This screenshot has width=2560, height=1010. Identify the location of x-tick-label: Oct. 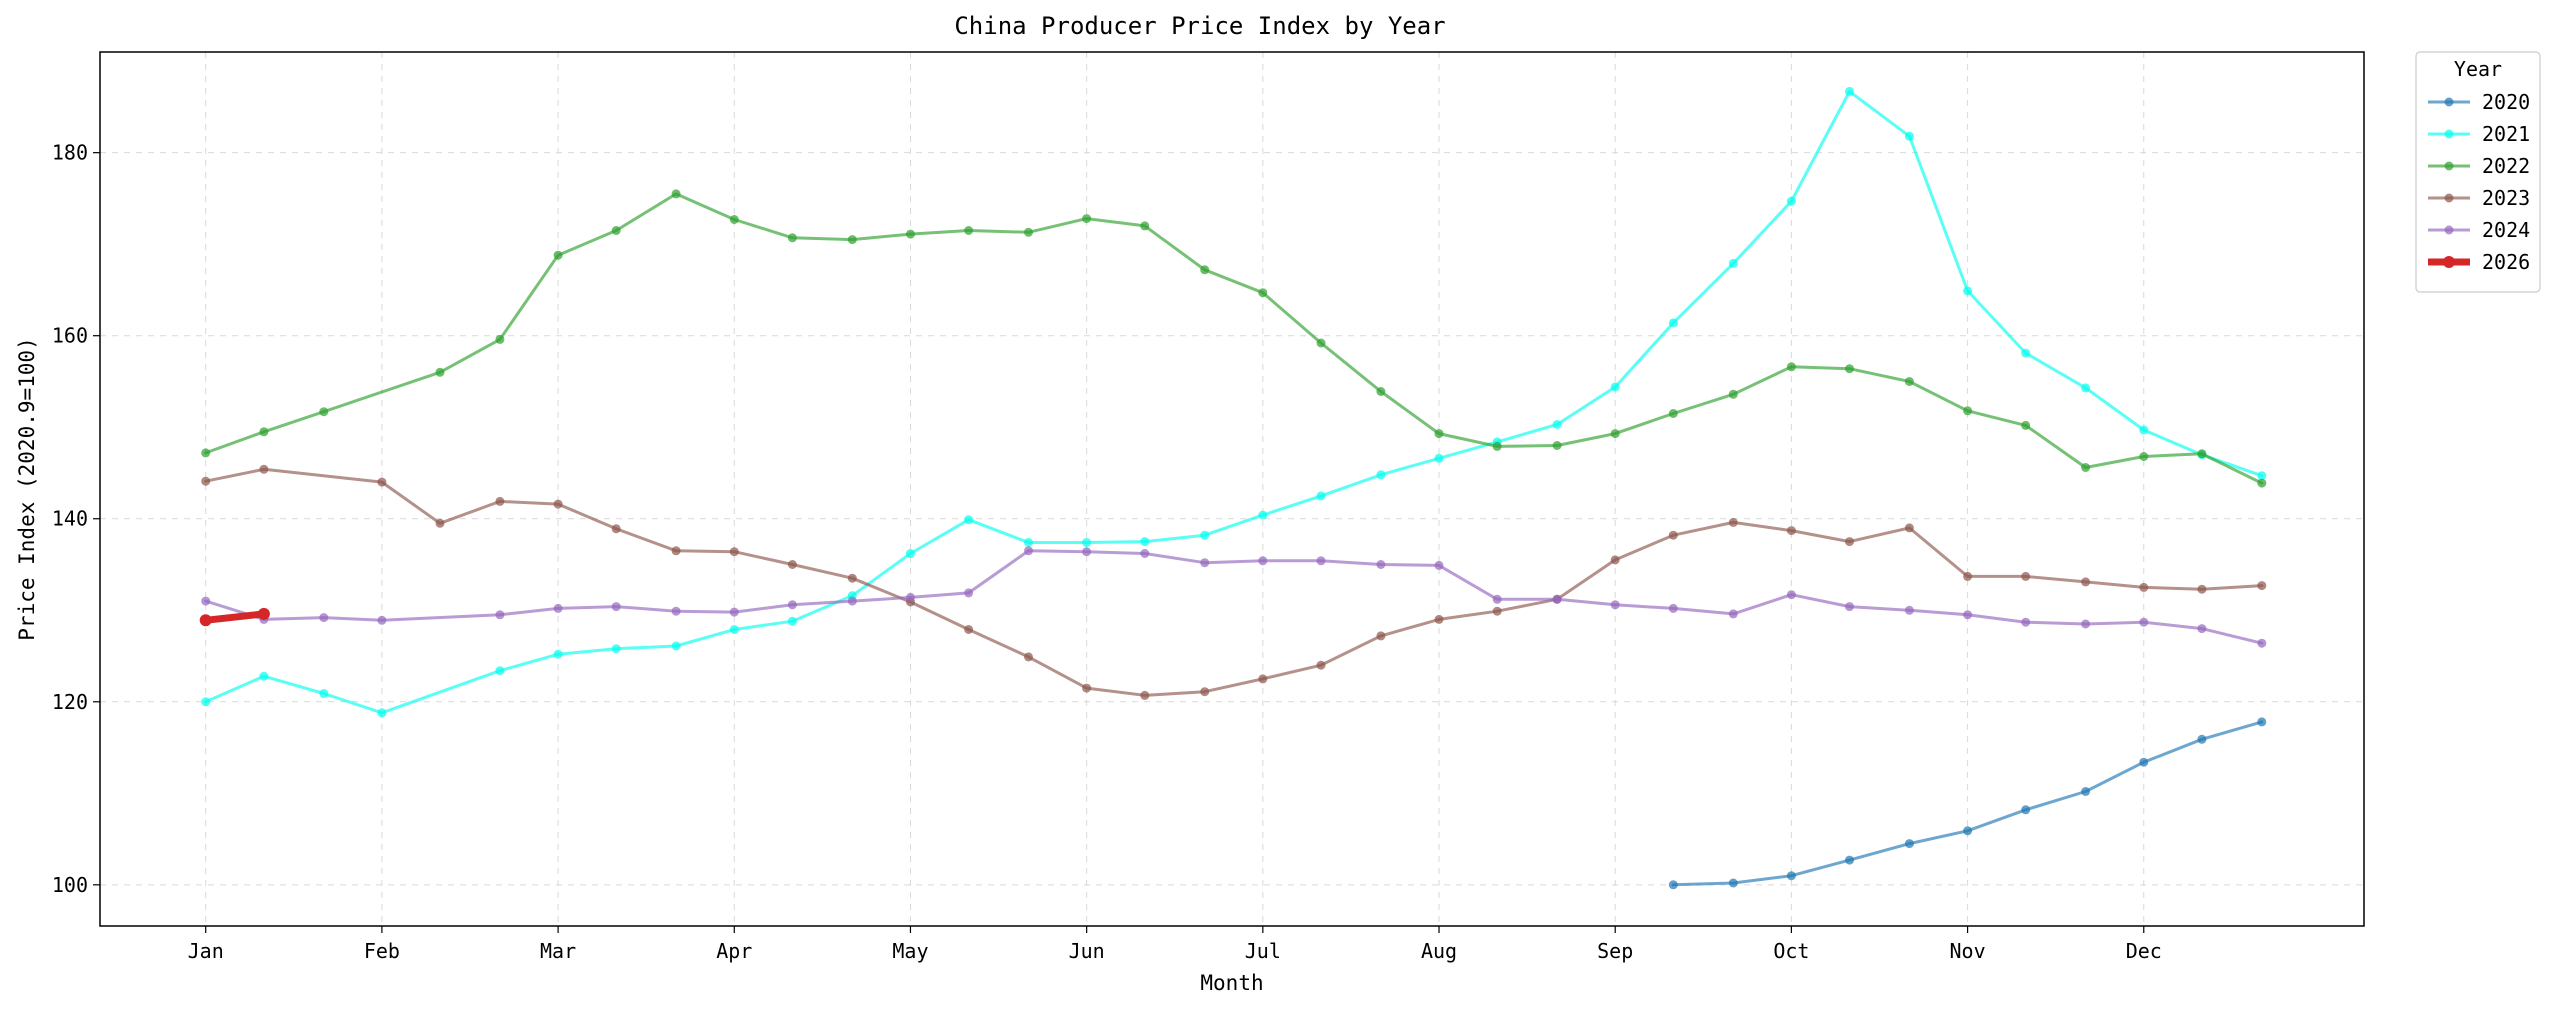
(1791, 951).